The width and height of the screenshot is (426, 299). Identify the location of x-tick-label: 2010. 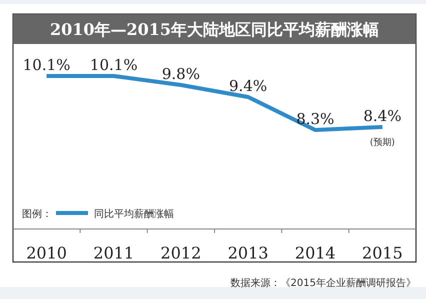
(46, 252).